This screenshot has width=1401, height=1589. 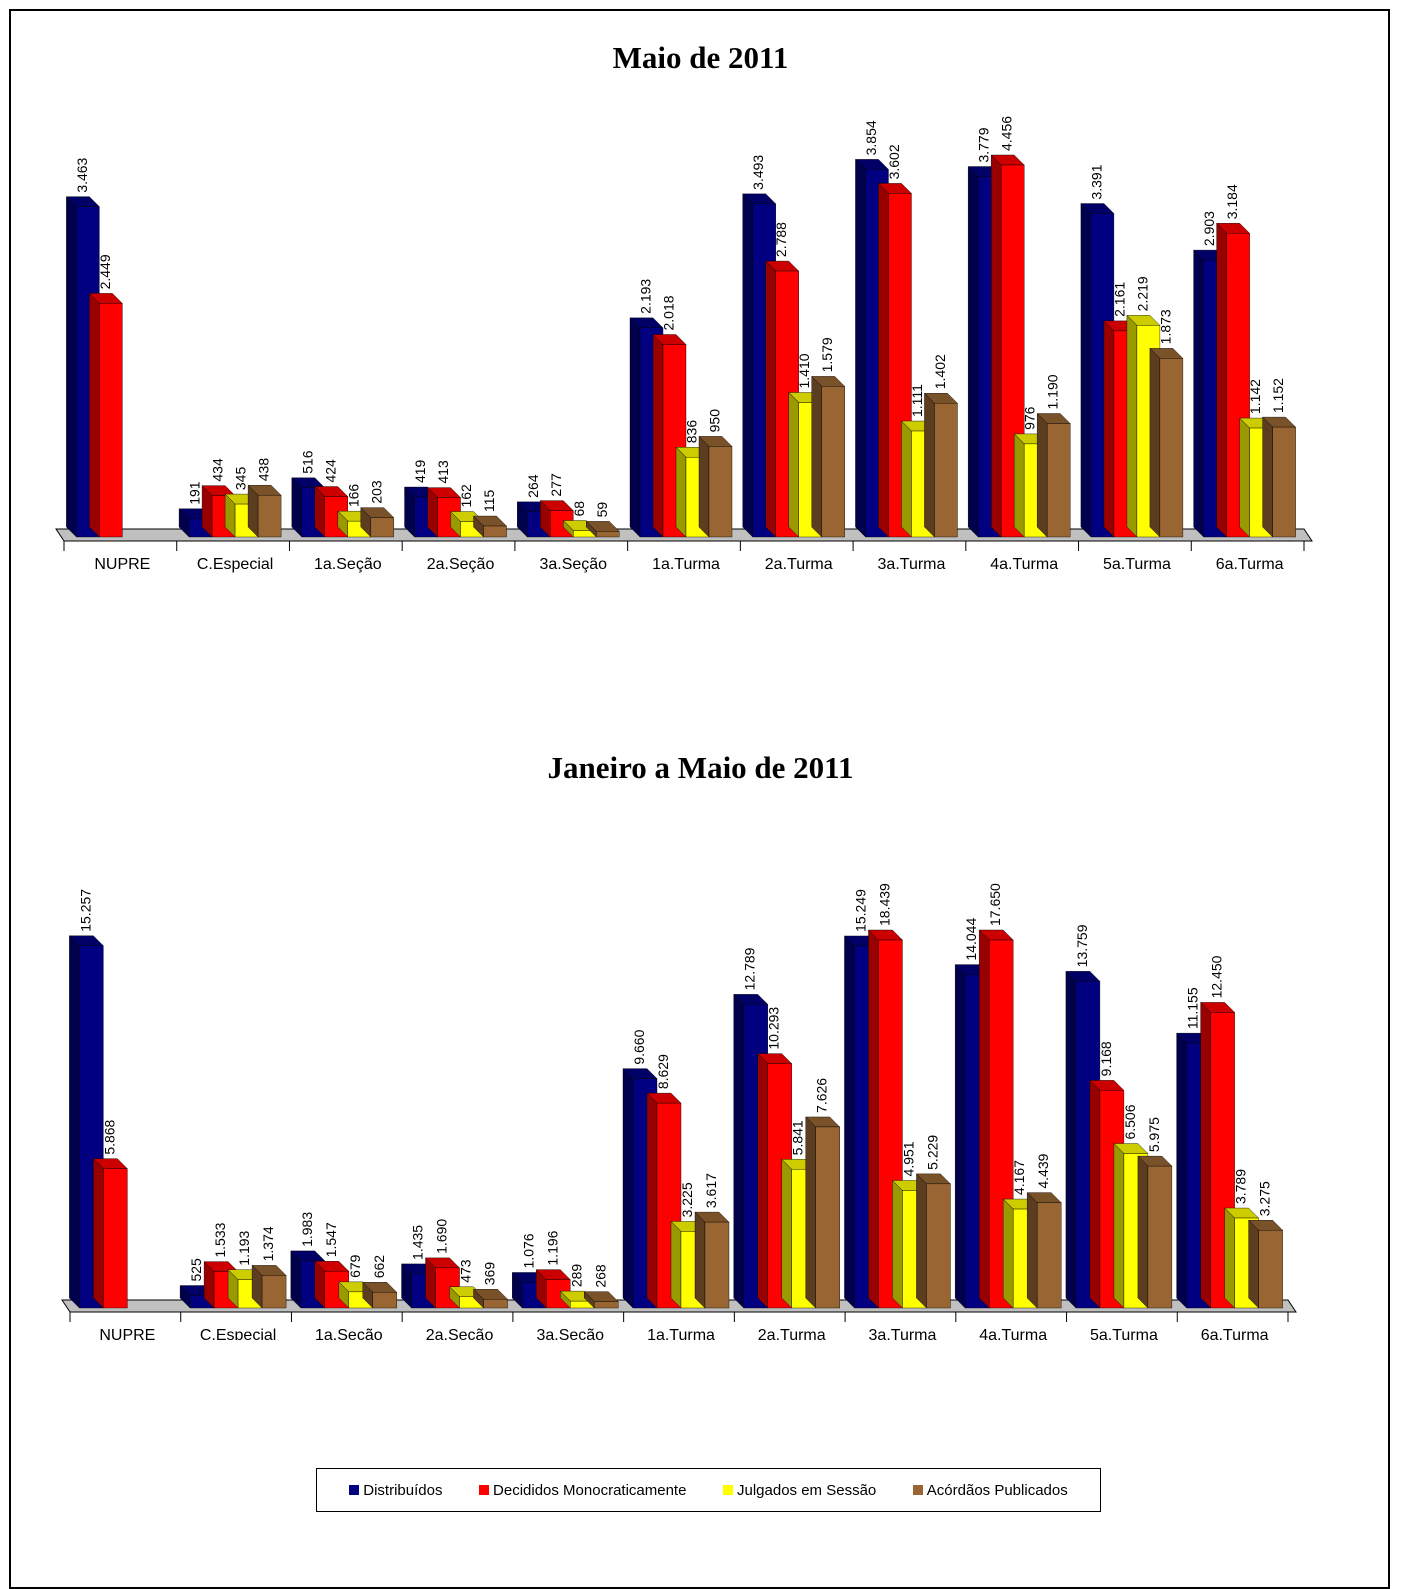 What do you see at coordinates (466, 496) in the screenshot?
I see `data-label-julgados-em-sessao-2a-secao: 162` at bounding box center [466, 496].